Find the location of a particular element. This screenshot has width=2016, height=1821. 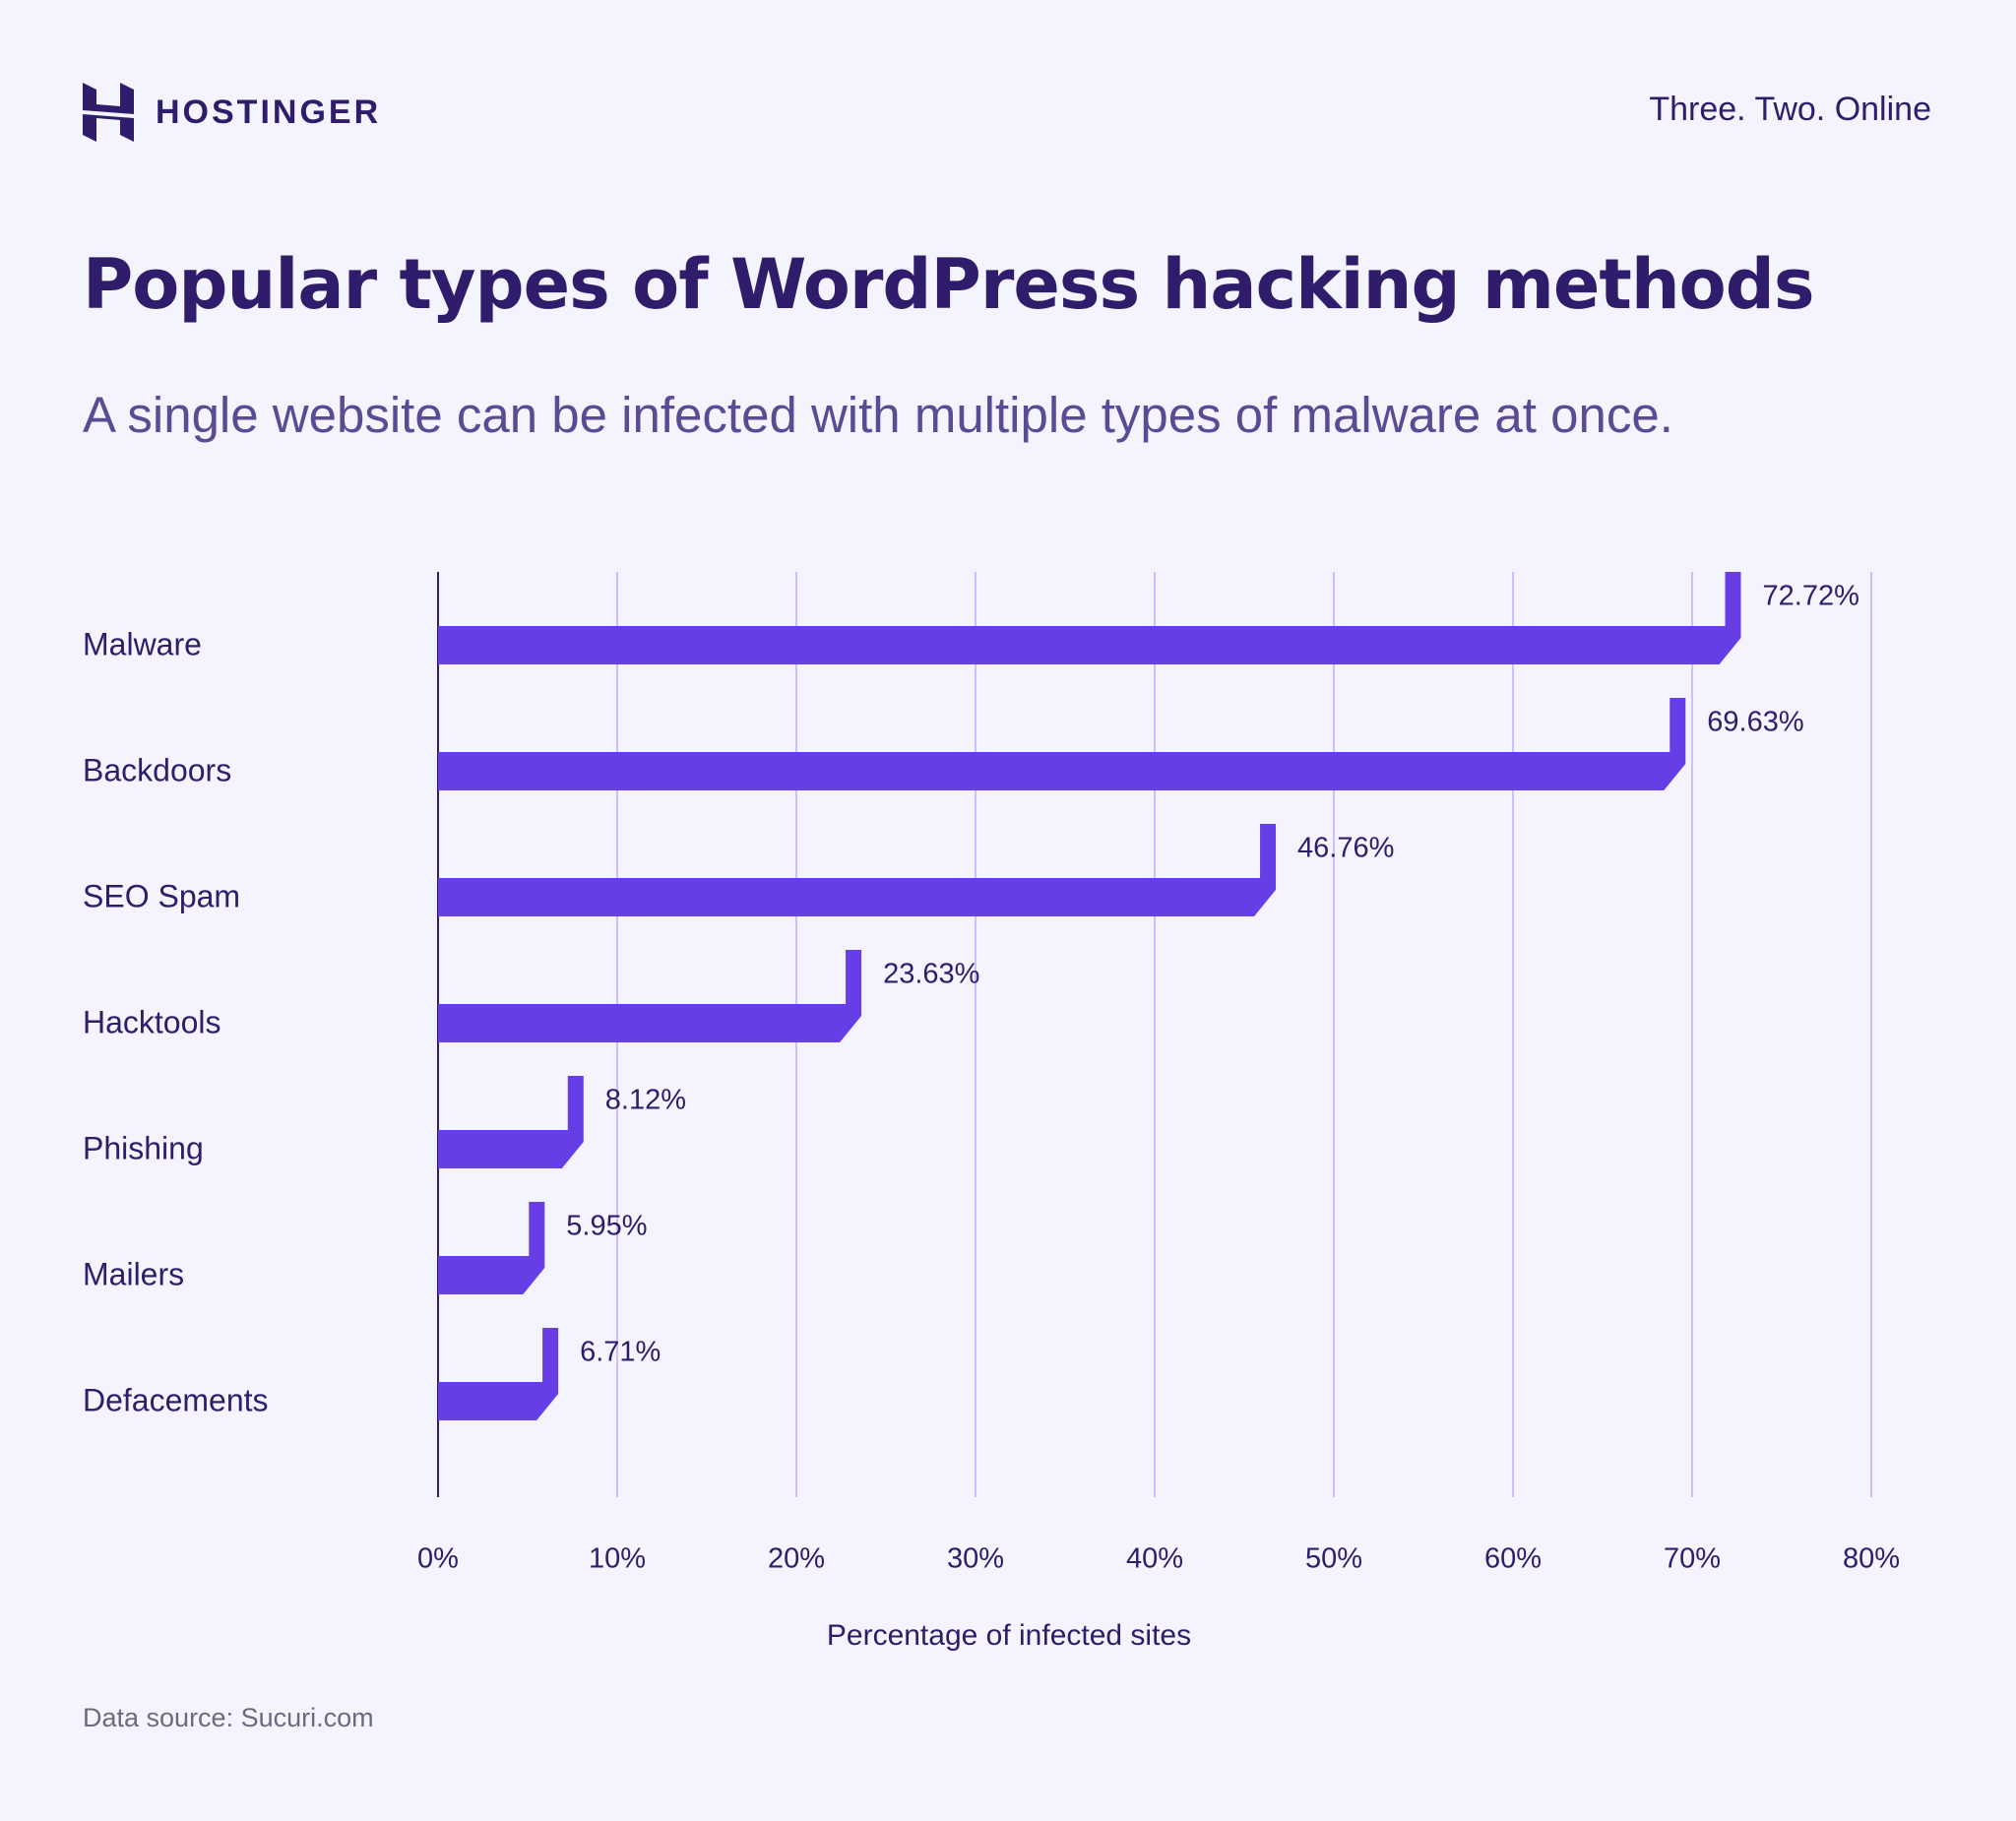

category-label: Defacements is located at coordinates (176, 1400).